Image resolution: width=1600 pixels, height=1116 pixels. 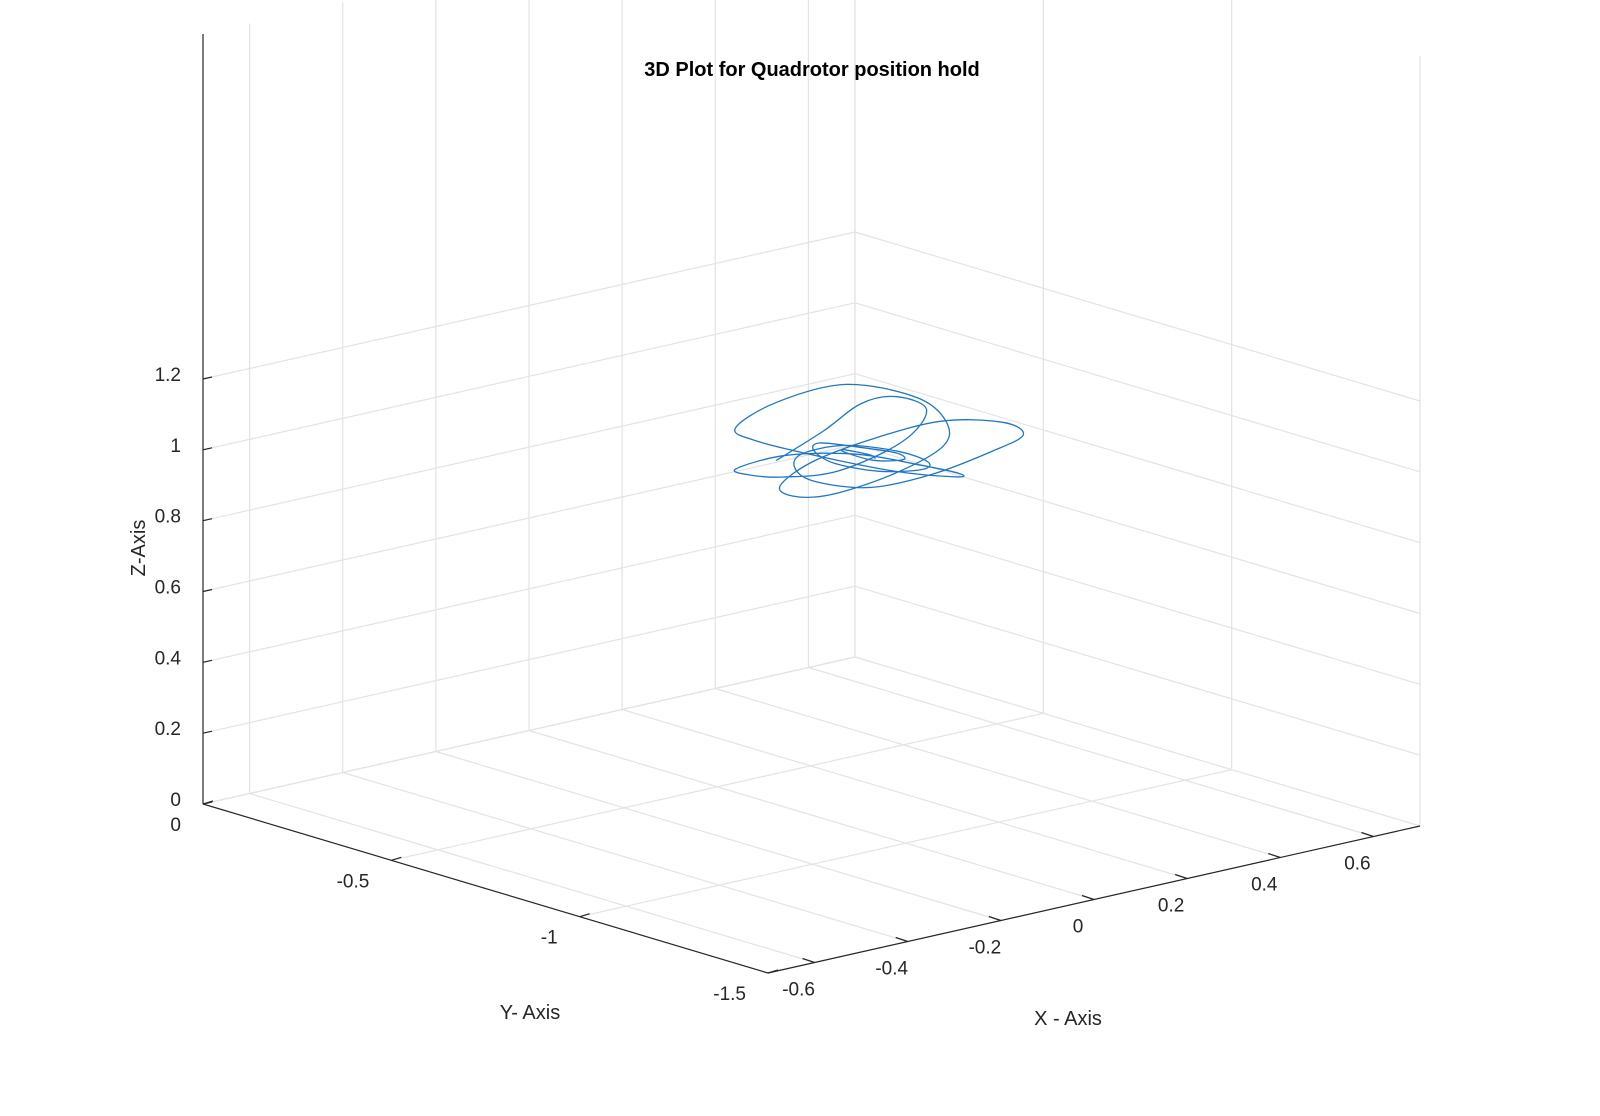 What do you see at coordinates (798, 990) in the screenshot?
I see `x-tick-label: -0.6` at bounding box center [798, 990].